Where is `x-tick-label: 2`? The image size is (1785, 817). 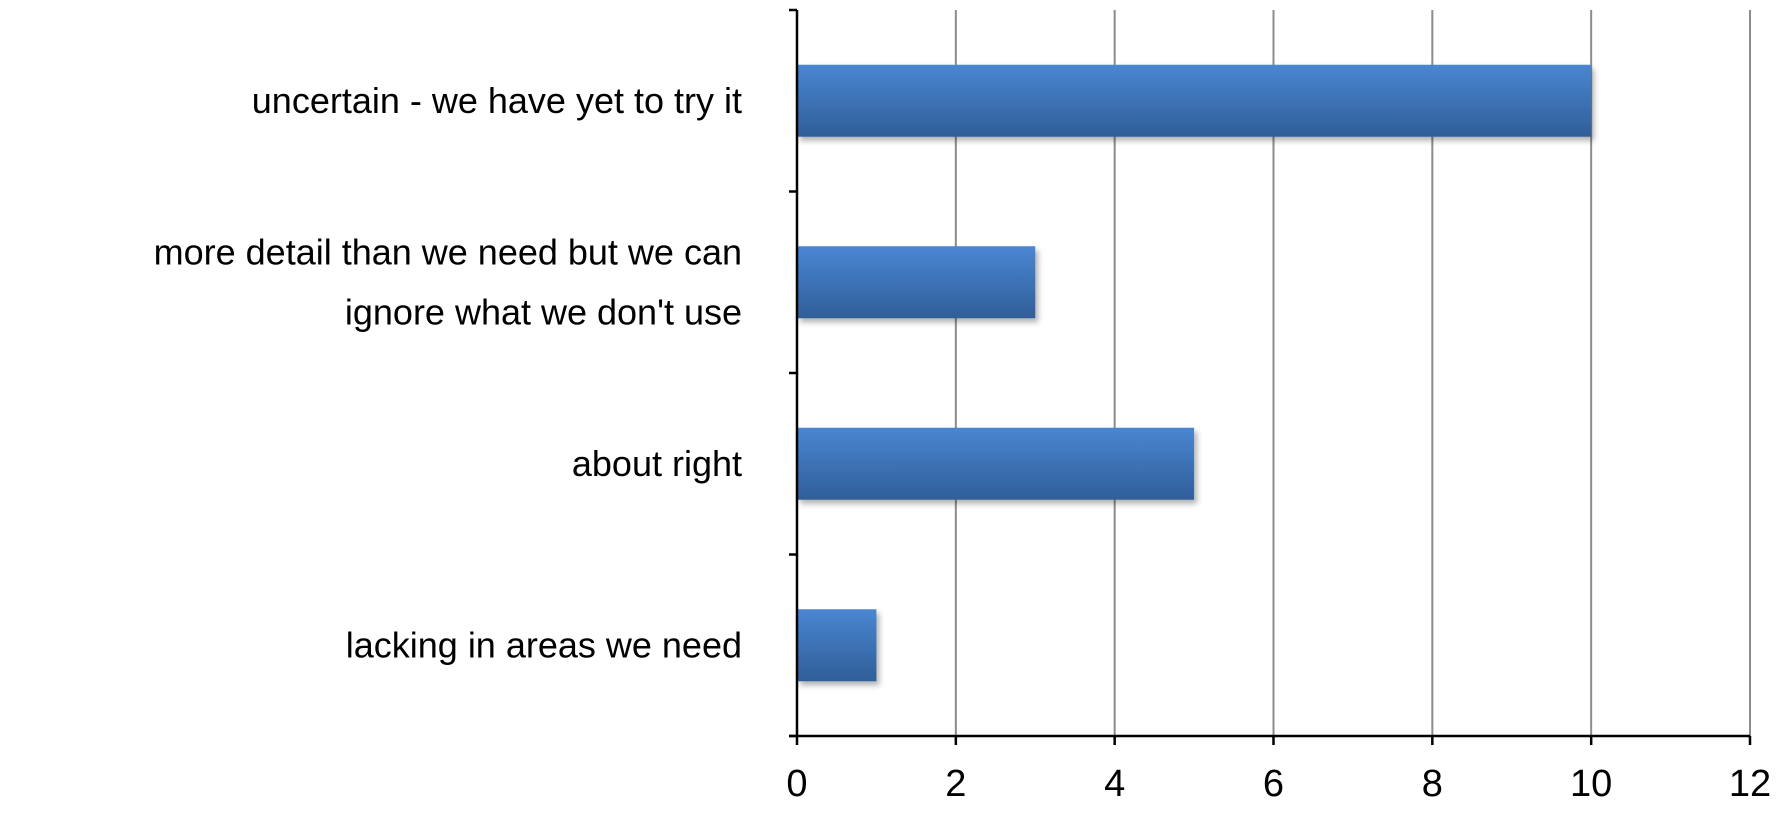 x-tick-label: 2 is located at coordinates (955, 784).